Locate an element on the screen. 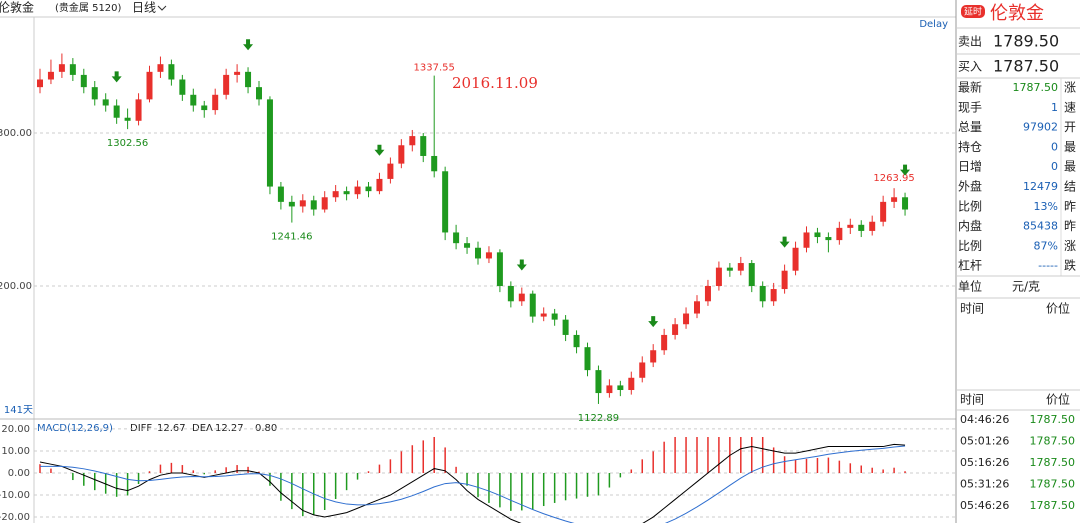  unit-label: 单位 is located at coordinates (970, 286).